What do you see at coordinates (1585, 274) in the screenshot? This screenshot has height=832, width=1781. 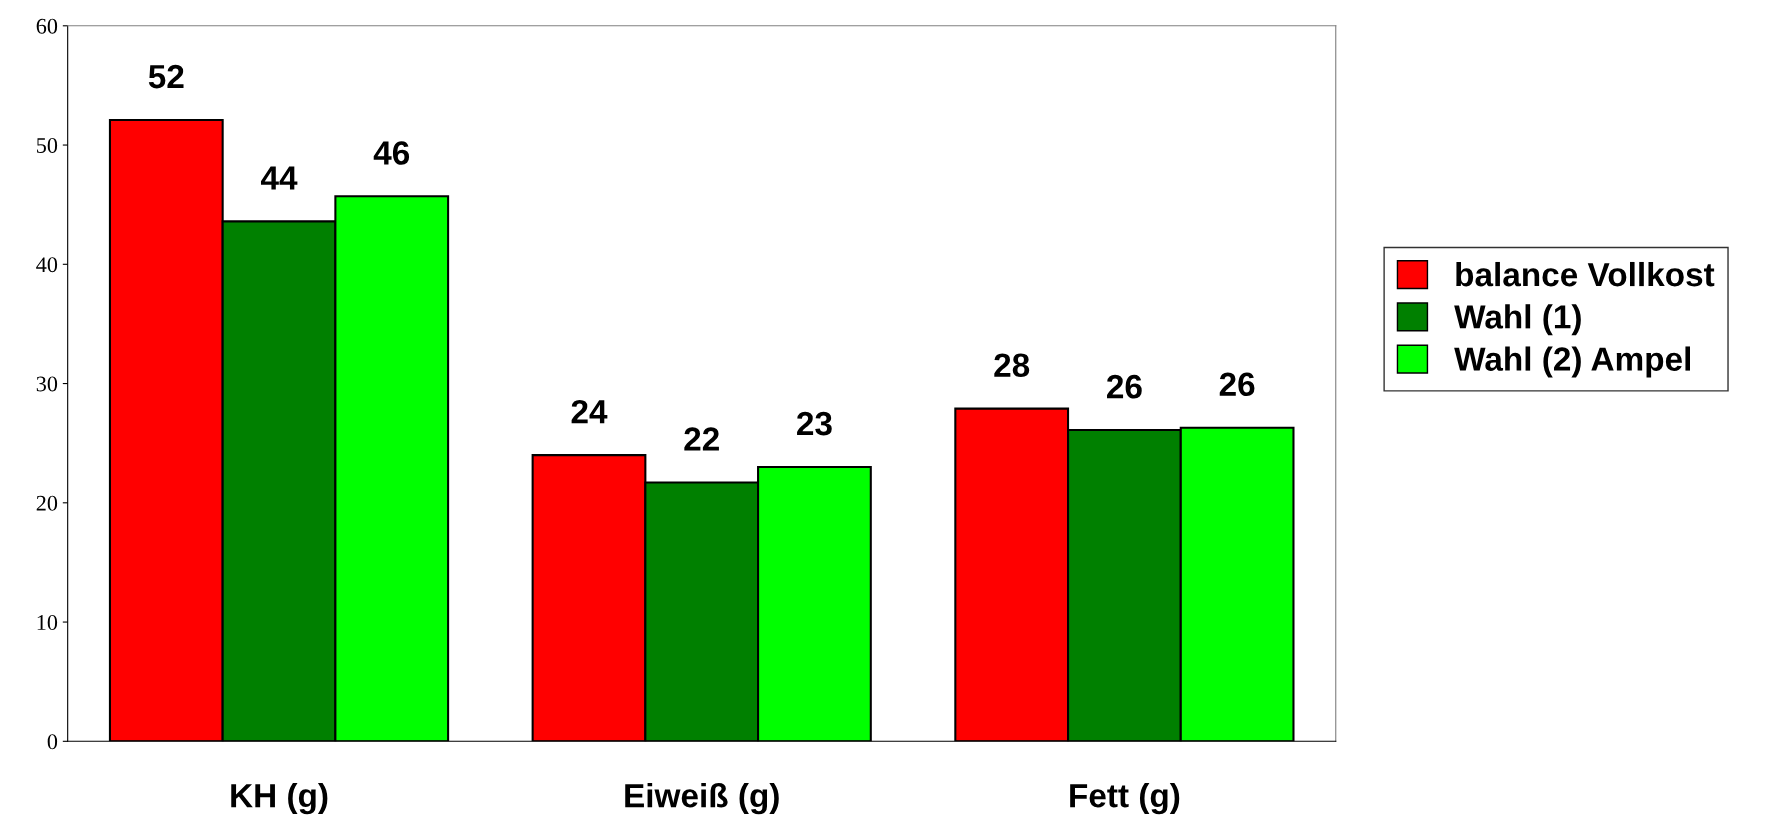 I see `legend-label: balance Vollkost` at bounding box center [1585, 274].